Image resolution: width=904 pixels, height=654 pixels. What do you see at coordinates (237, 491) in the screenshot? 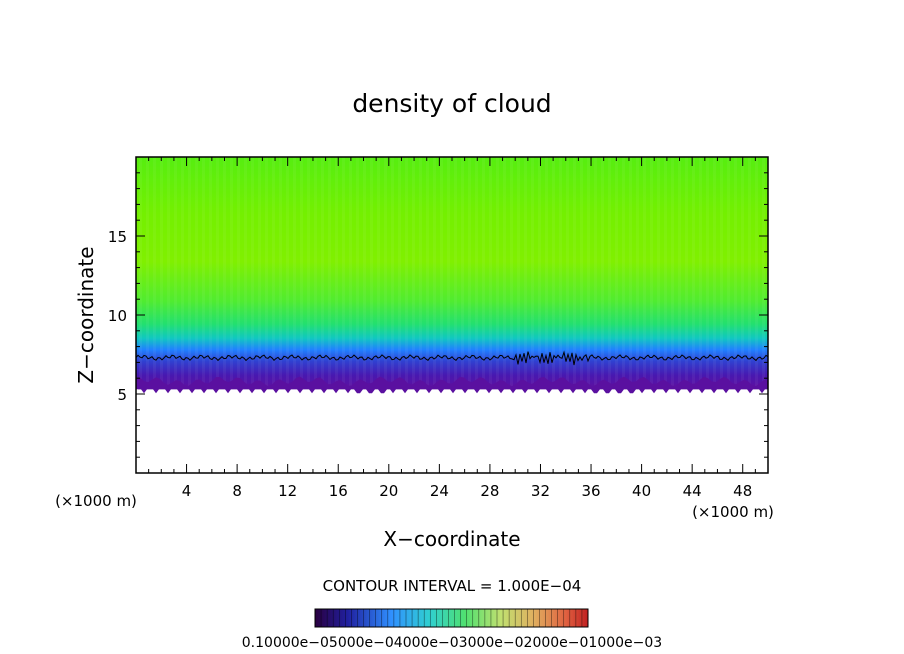
I see `x-tick-label: 8` at bounding box center [237, 491].